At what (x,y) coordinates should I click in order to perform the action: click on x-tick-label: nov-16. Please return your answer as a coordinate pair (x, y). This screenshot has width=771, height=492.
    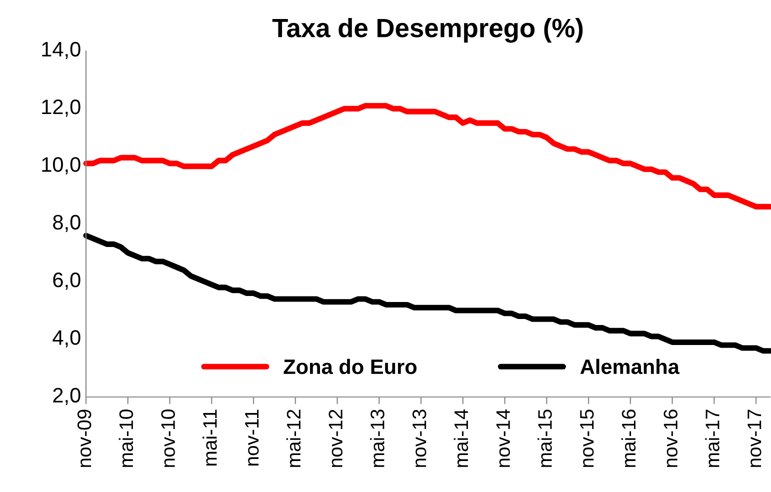
    Looking at the image, I should click on (671, 438).